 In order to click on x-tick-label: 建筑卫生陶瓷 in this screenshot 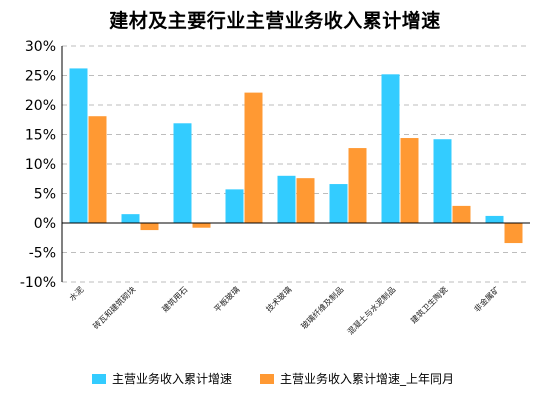, I will do `click(428, 304)`.